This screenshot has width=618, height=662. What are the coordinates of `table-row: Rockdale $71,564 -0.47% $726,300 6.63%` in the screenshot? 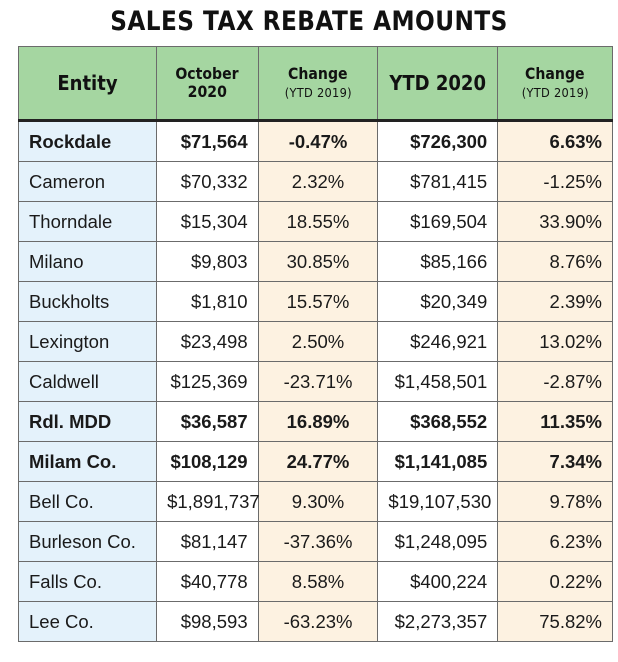 It's located at (315, 140).